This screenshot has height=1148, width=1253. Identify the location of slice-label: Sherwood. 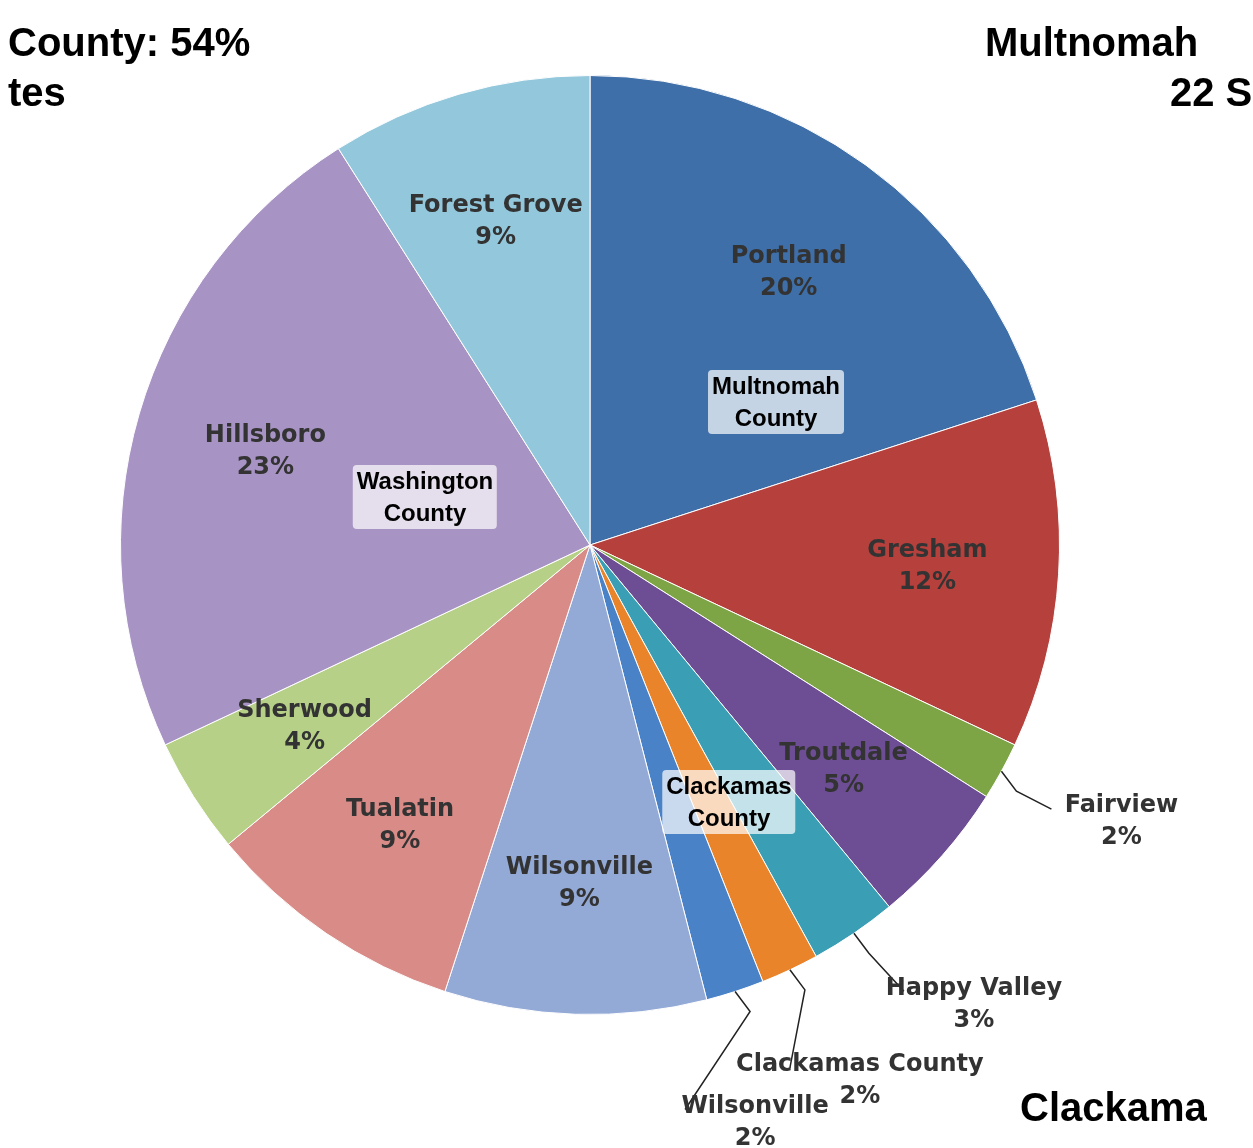
(304, 709).